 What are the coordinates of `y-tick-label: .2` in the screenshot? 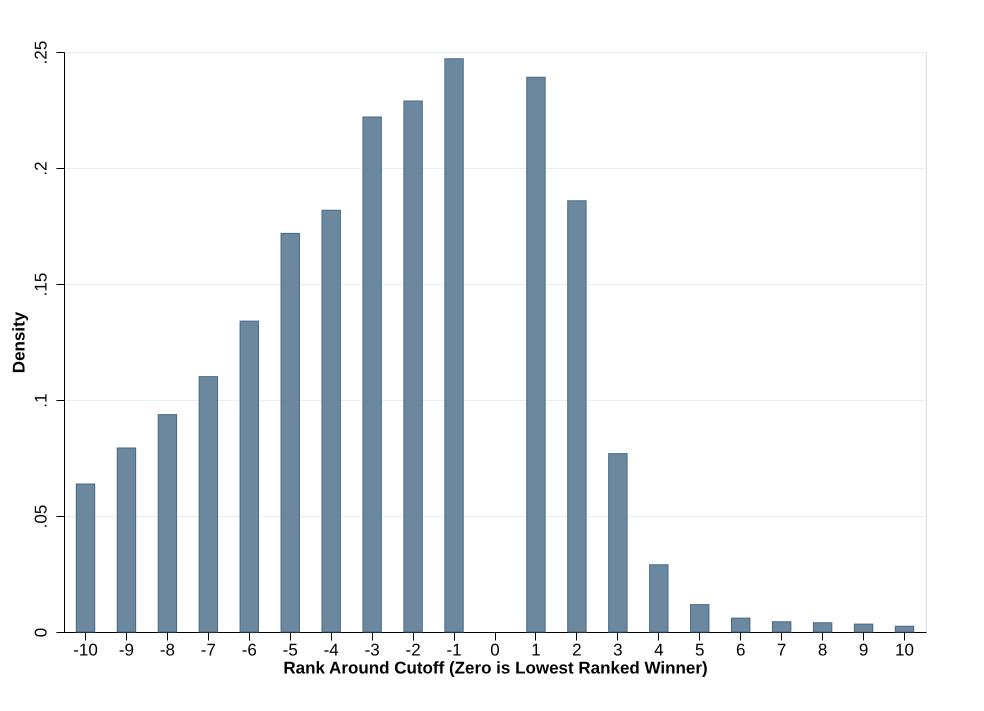 It's located at (41, 168).